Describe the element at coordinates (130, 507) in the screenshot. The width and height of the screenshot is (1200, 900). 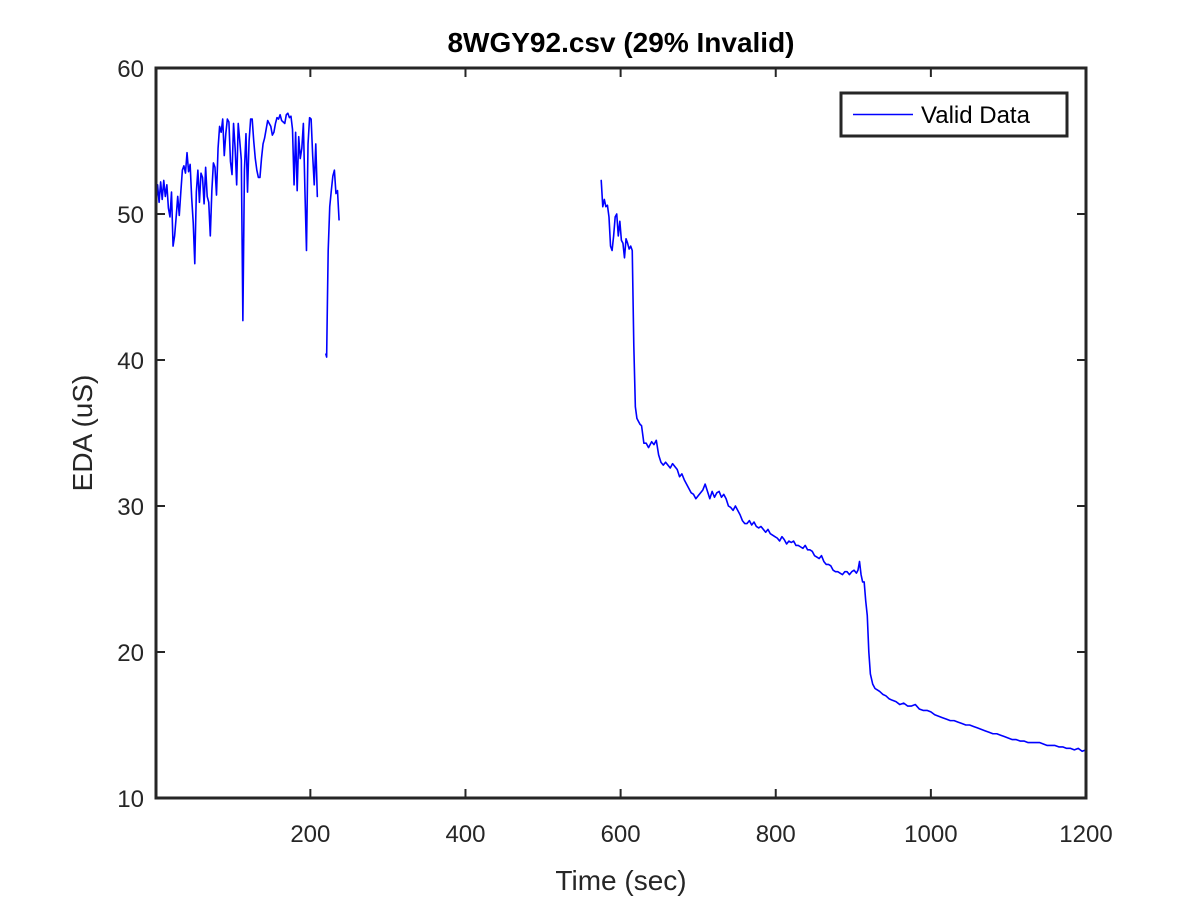
I see `y-tick-label: 30` at that location.